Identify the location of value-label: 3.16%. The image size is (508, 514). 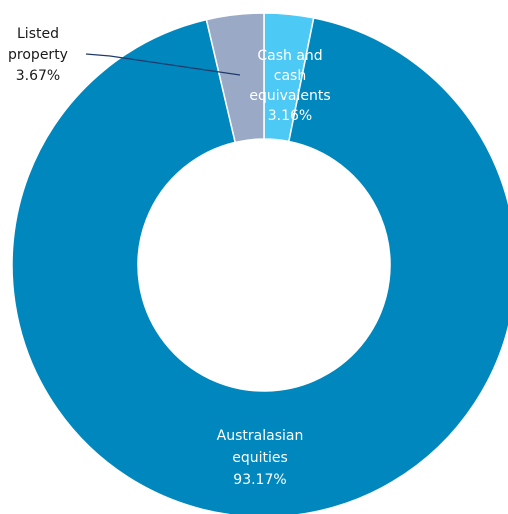
(290, 116).